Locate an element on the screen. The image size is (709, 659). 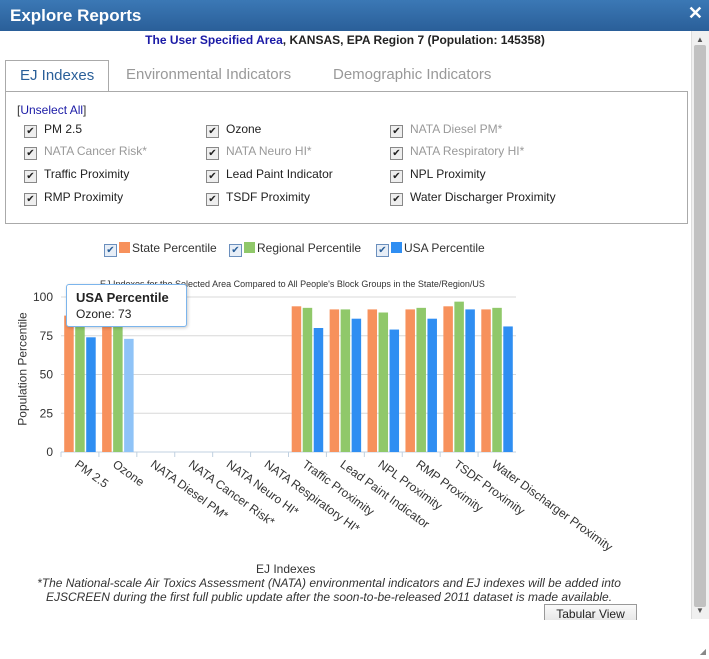
x-axis-title: EJ Indexes is located at coordinates (286, 569).